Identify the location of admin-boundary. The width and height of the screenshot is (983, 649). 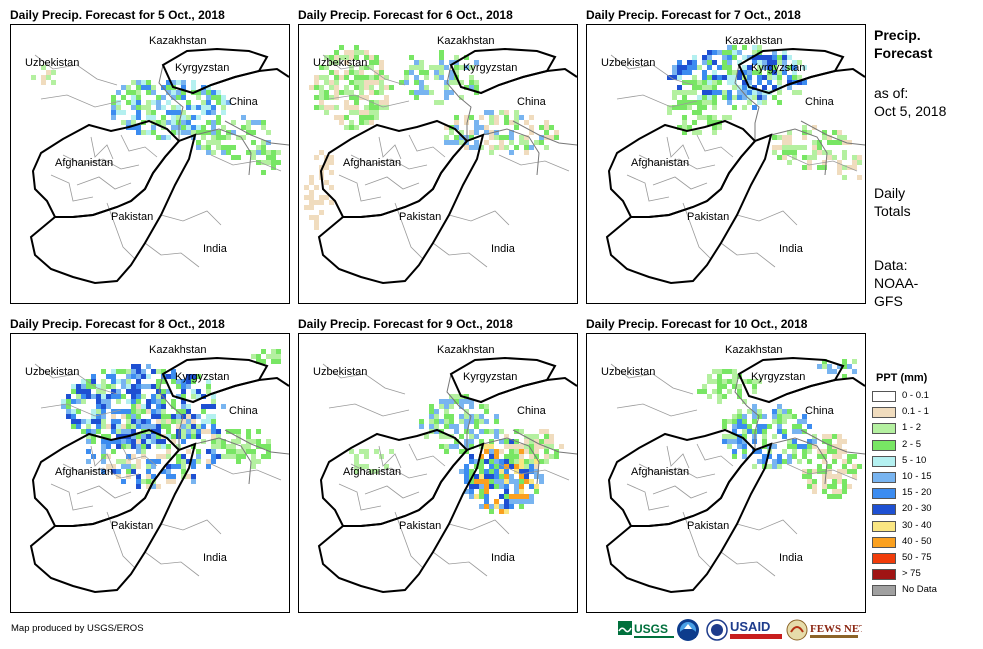
(191, 218).